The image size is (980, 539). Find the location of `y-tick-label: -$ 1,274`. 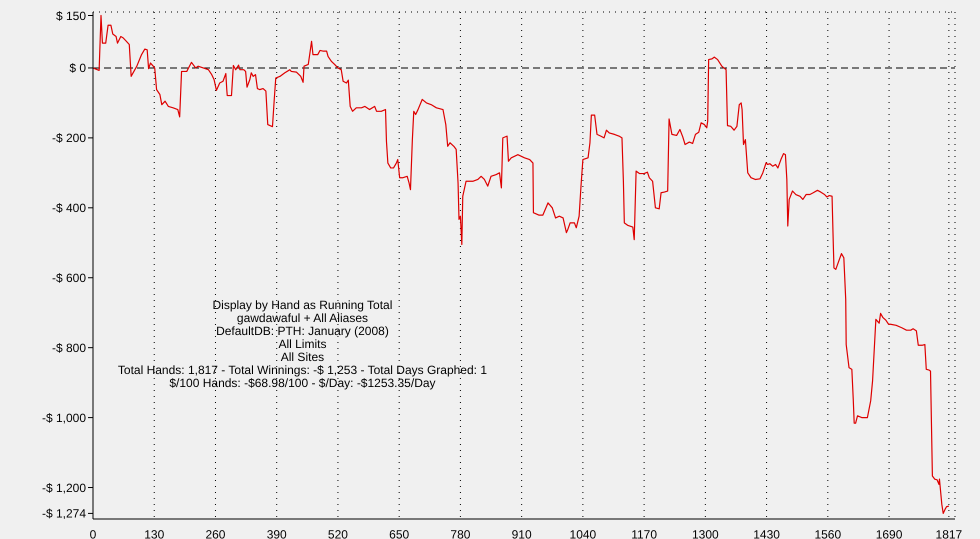

y-tick-label: -$ 1,274 is located at coordinates (64, 513).